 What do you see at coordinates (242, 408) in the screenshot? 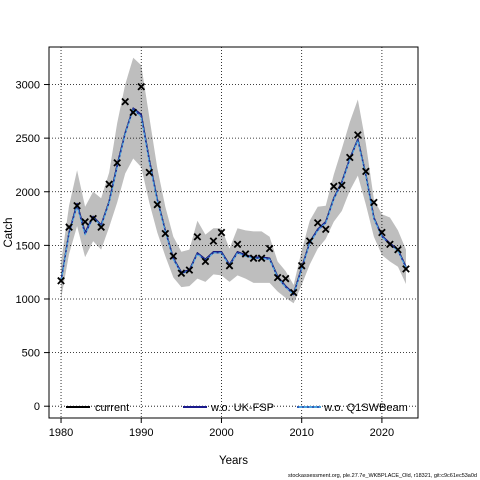
I see `legend-label-wo-uk-fsp: w.o. UK-FSP` at bounding box center [242, 408].